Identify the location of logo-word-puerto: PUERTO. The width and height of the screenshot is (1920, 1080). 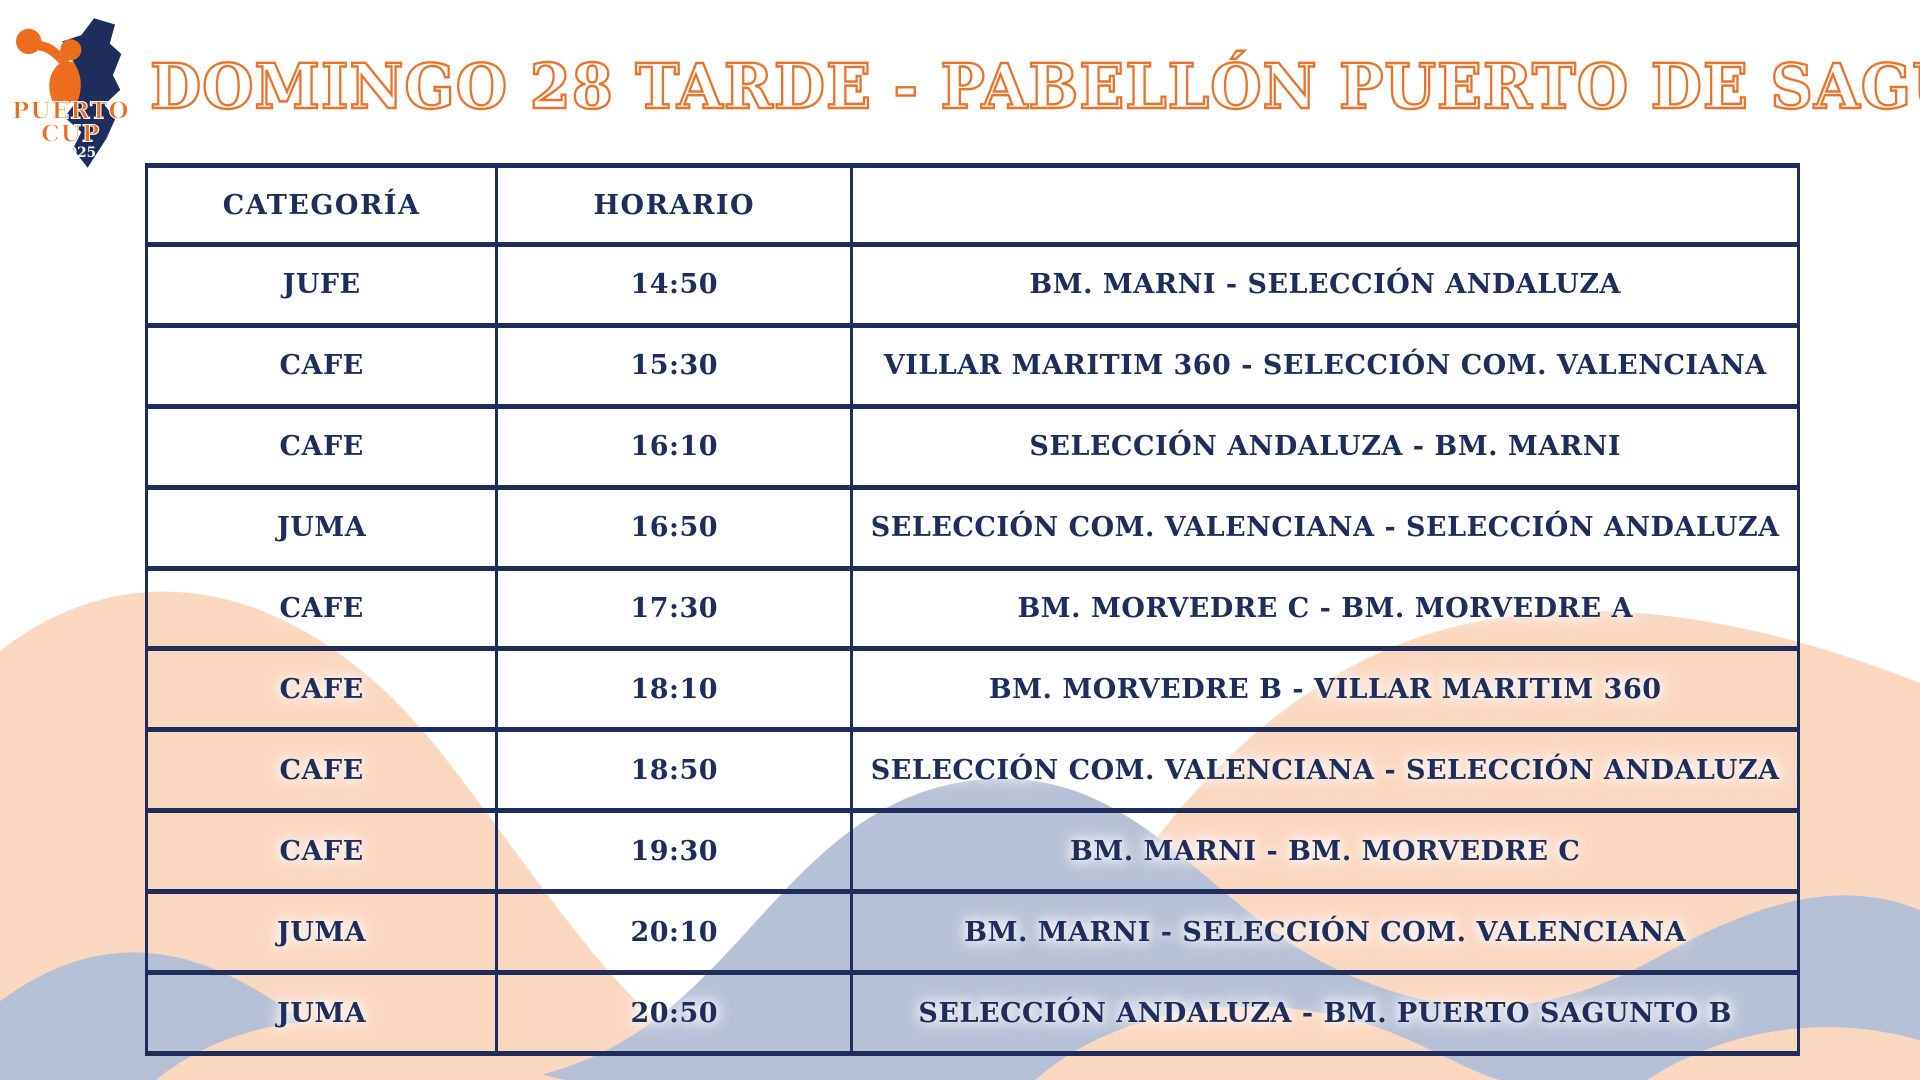
(71, 110).